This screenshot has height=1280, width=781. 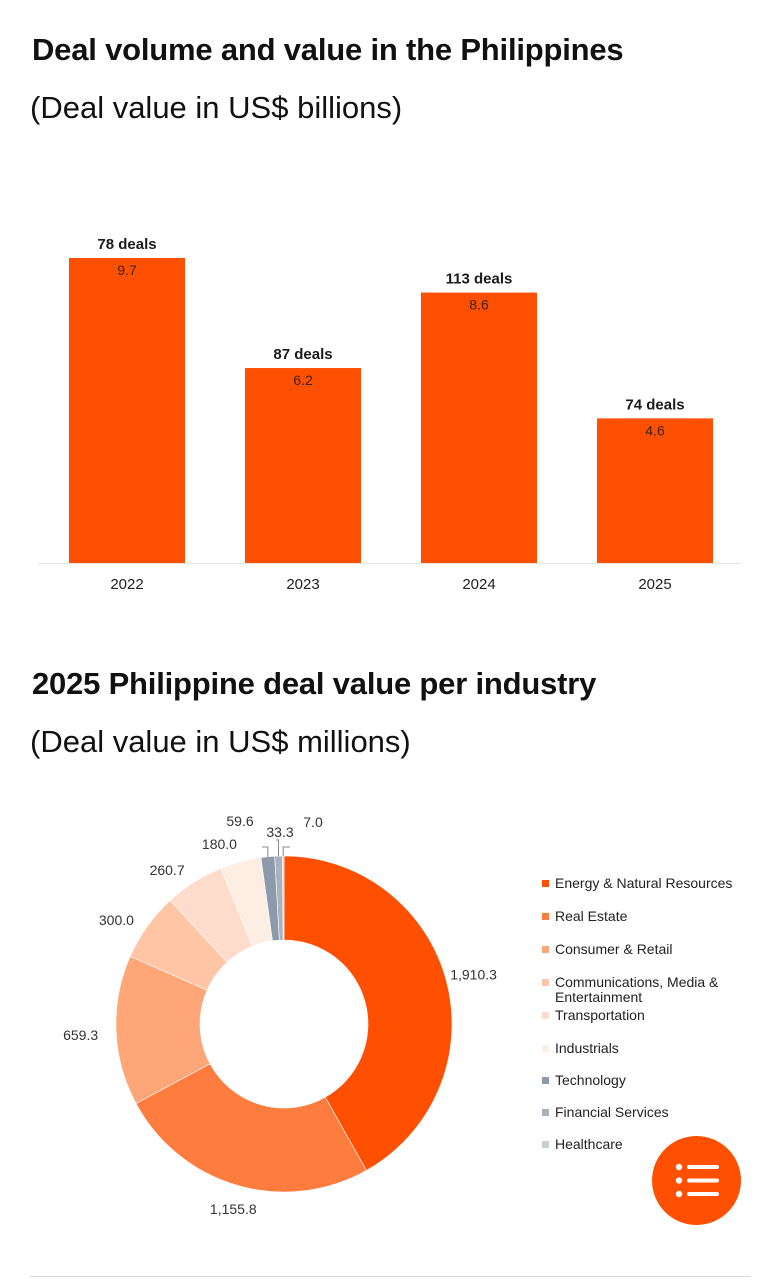 I want to click on legend-item: Communications, Media & Entertainment, so click(x=654, y=990).